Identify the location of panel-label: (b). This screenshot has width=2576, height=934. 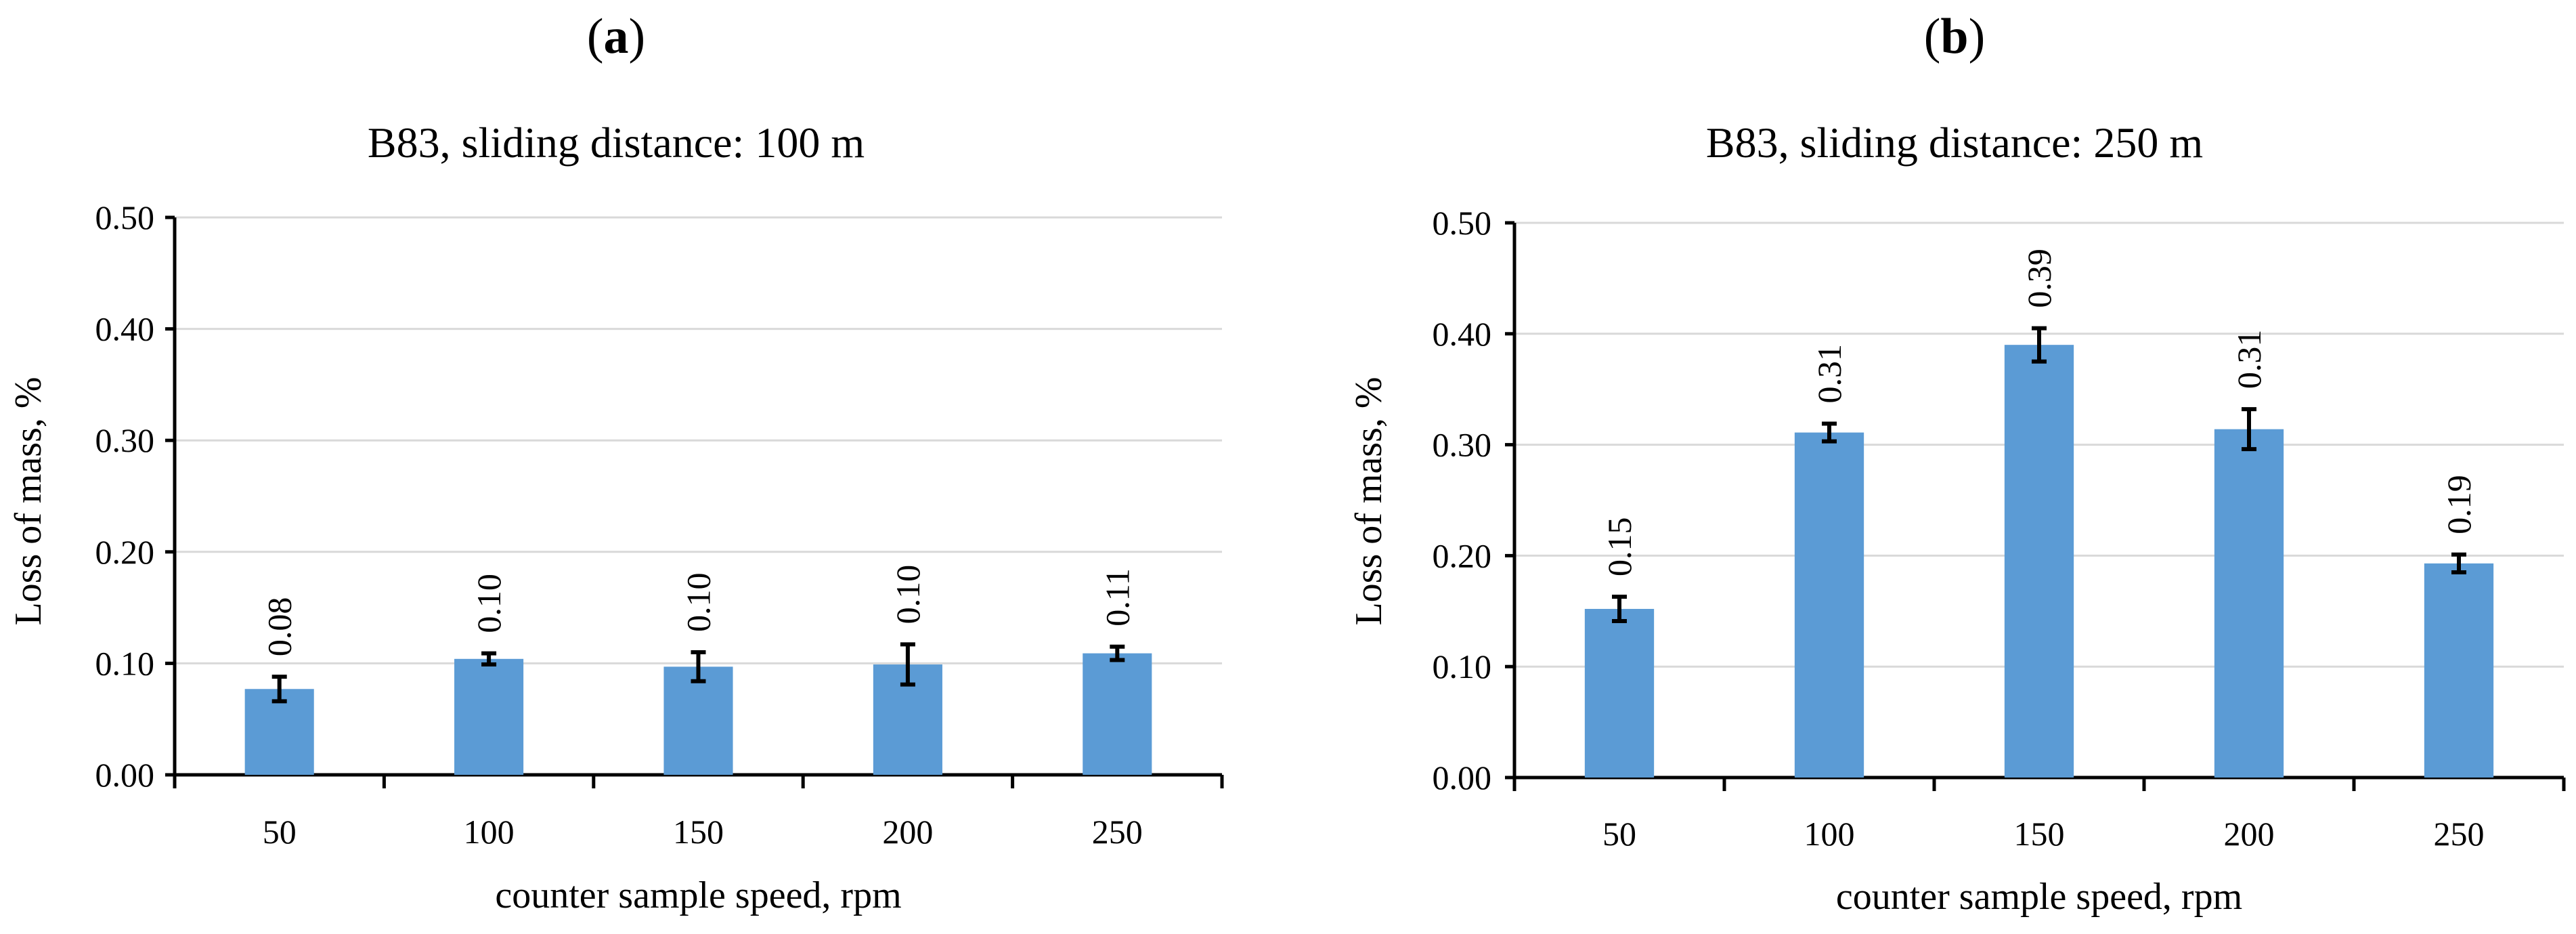
(1954, 36).